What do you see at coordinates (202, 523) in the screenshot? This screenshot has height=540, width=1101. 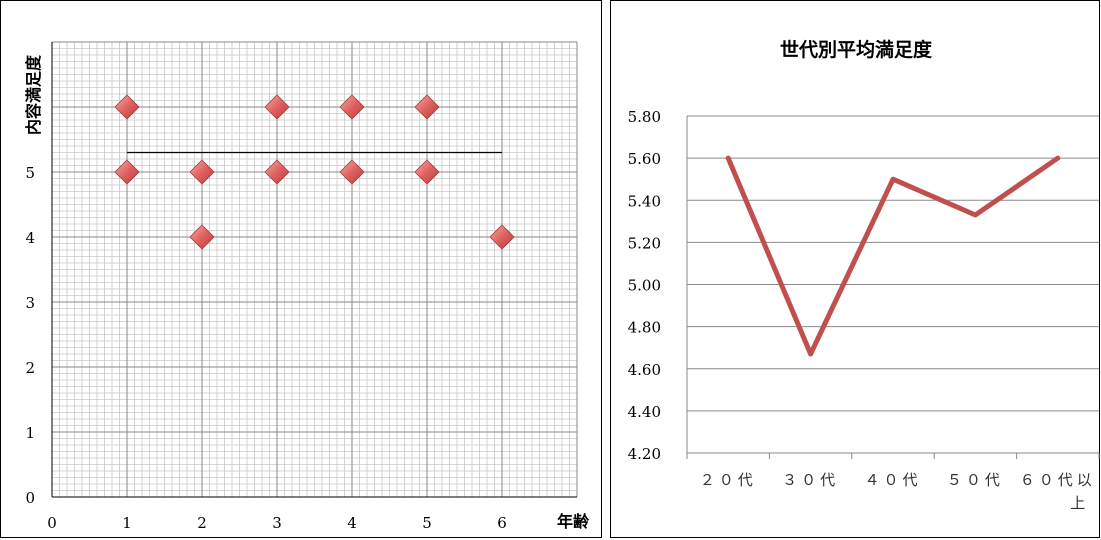 I see `x-tick-label: 2` at bounding box center [202, 523].